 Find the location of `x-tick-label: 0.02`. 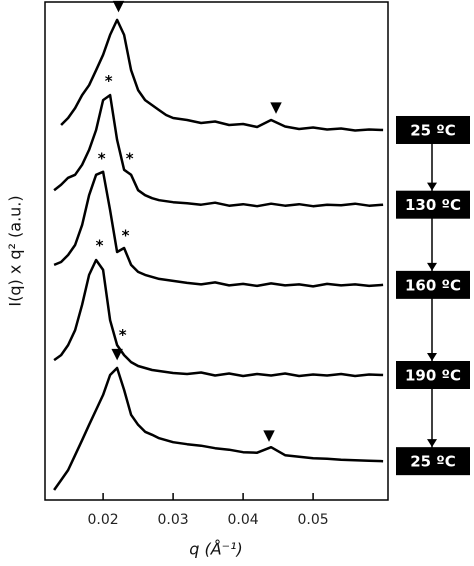

x-tick-label: 0.02 is located at coordinates (103, 520).